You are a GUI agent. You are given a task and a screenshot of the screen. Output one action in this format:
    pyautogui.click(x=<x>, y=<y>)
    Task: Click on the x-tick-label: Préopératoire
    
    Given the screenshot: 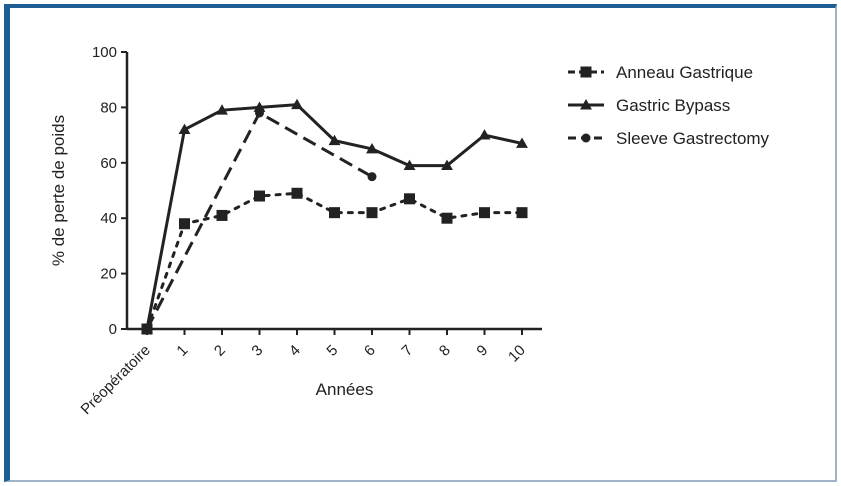 What is the action you would take?
    pyautogui.click(x=116, y=380)
    